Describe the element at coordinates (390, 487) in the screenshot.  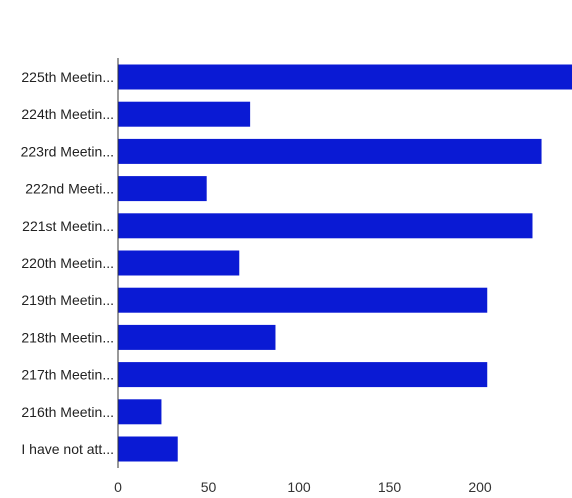
I see `x-tick-label: 150` at that location.